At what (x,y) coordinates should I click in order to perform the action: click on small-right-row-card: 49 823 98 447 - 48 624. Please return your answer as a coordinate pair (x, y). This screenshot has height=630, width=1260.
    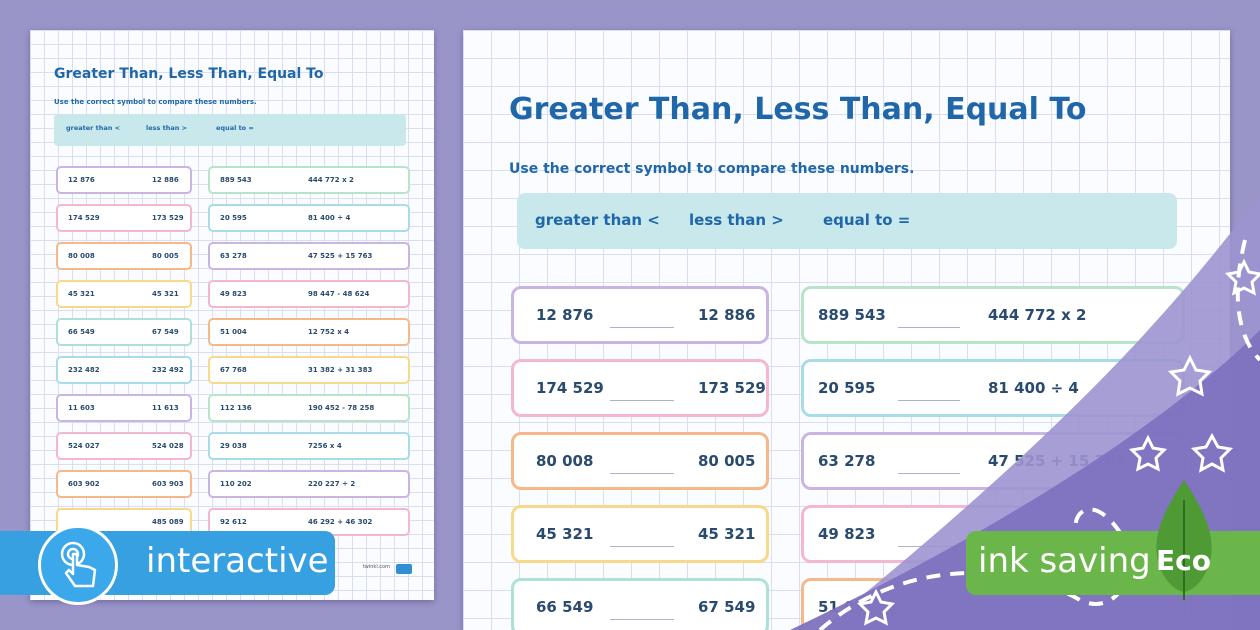
    Looking at the image, I should click on (309, 294).